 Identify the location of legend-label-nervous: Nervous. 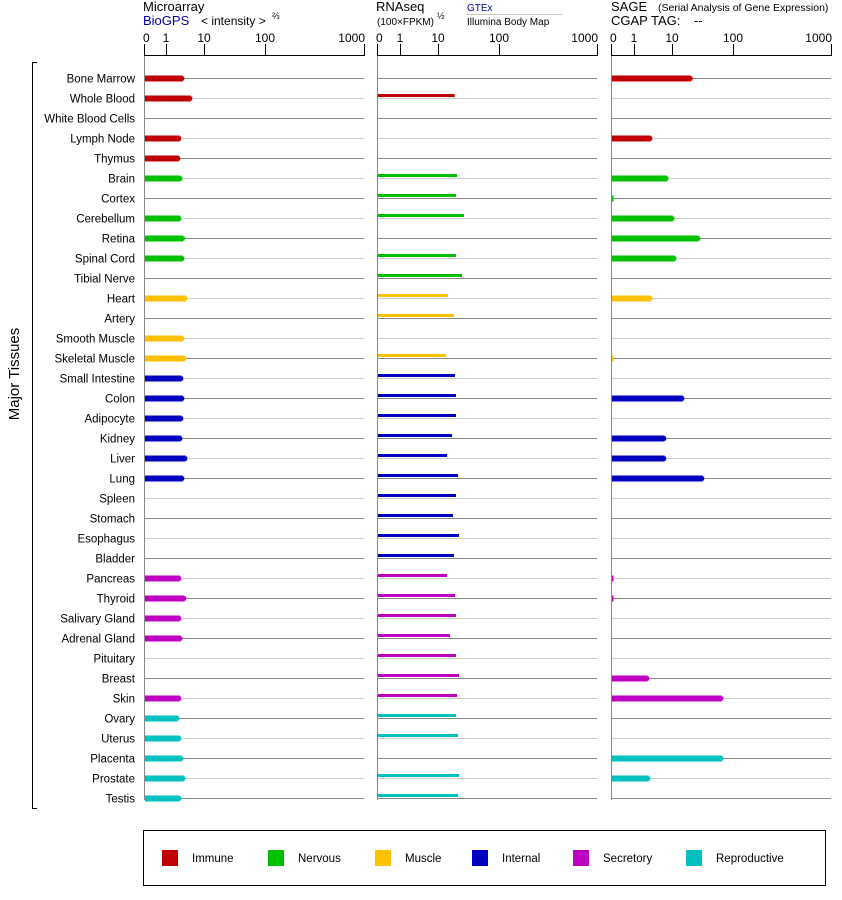
(319, 859).